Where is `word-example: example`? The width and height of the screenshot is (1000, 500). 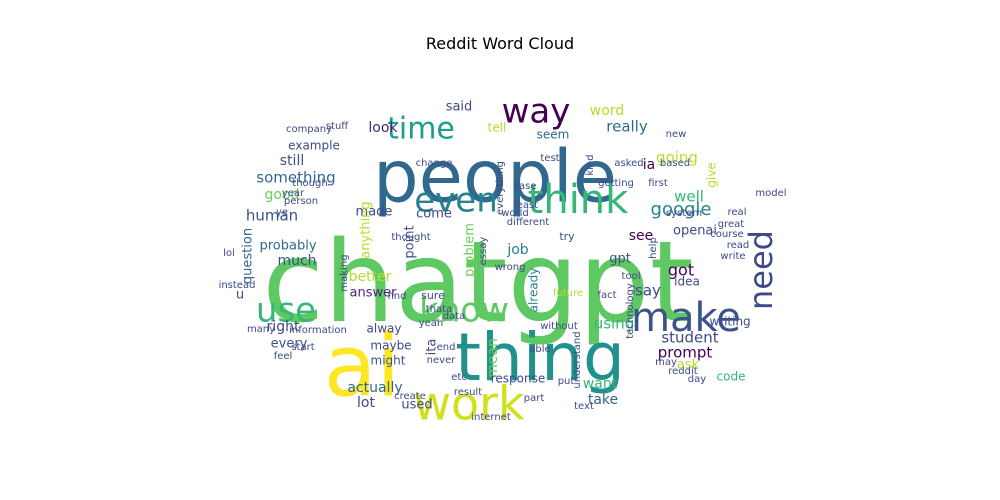
word-example: example is located at coordinates (314, 146).